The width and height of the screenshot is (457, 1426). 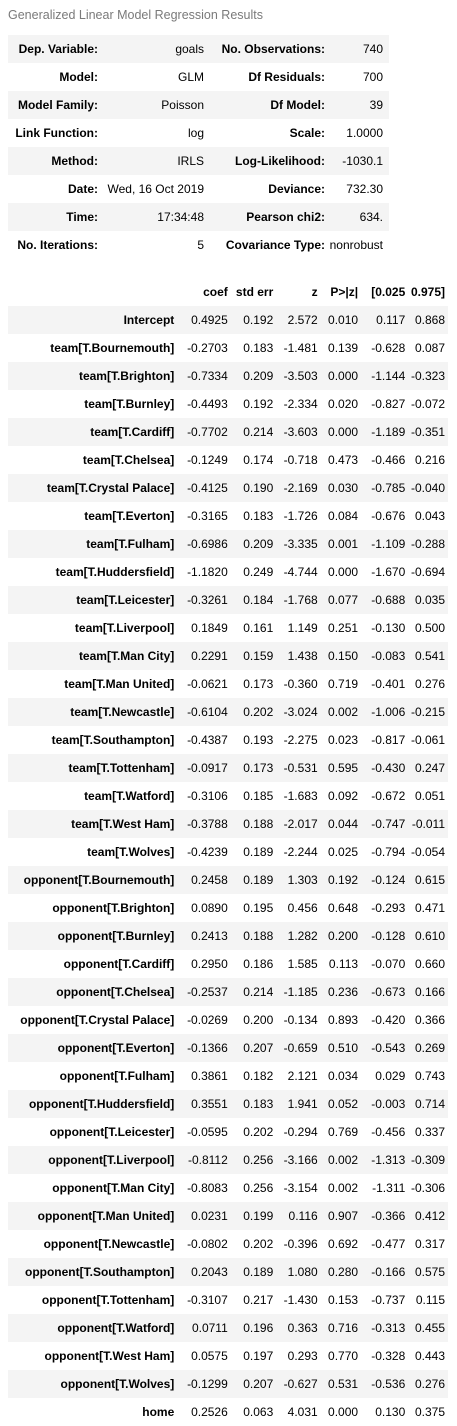 I want to click on table-cell: 0.276, so click(x=429, y=684).